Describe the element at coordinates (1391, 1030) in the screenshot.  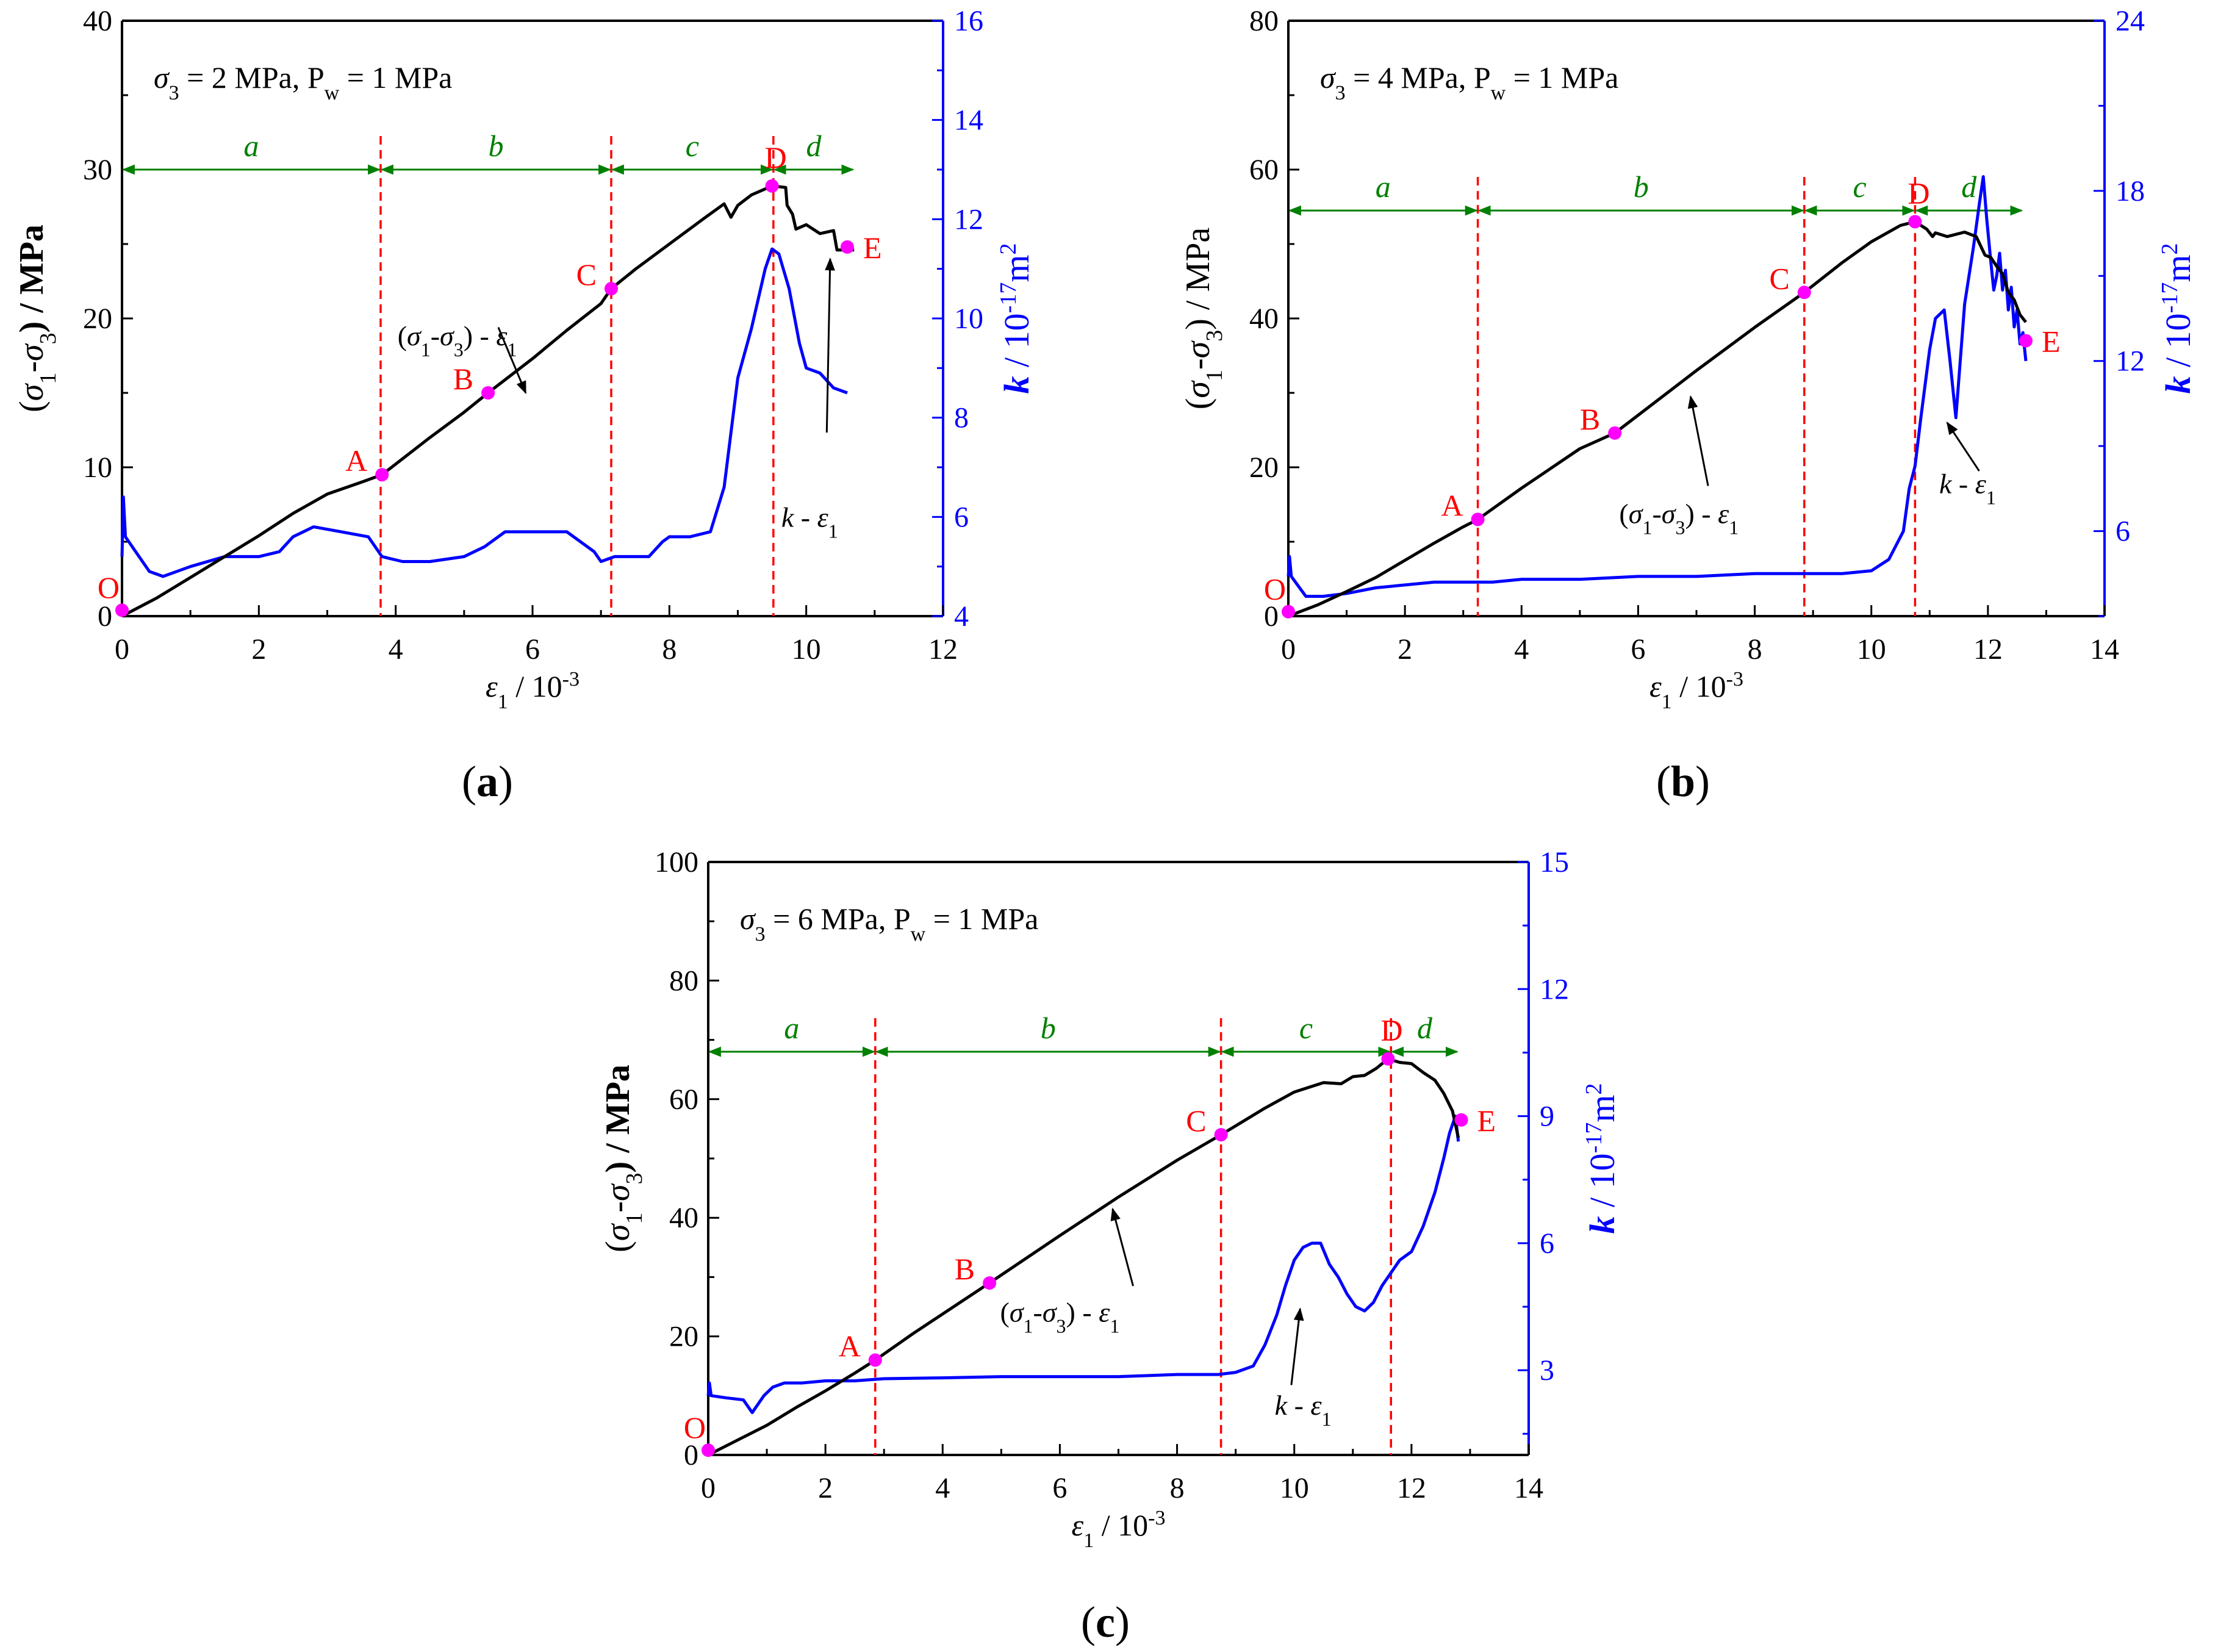
I see `point-label-D: D` at that location.